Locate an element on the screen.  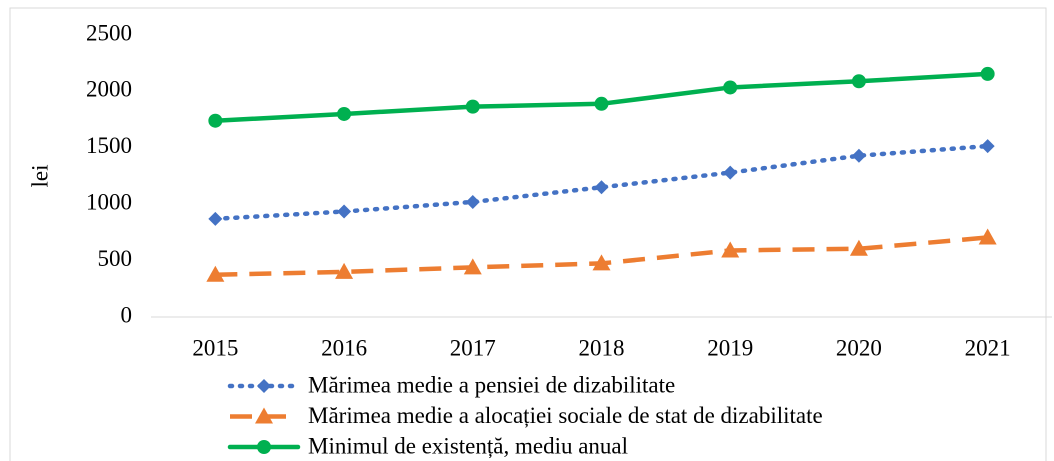
y-tick-label: 1000 is located at coordinates (109, 201).